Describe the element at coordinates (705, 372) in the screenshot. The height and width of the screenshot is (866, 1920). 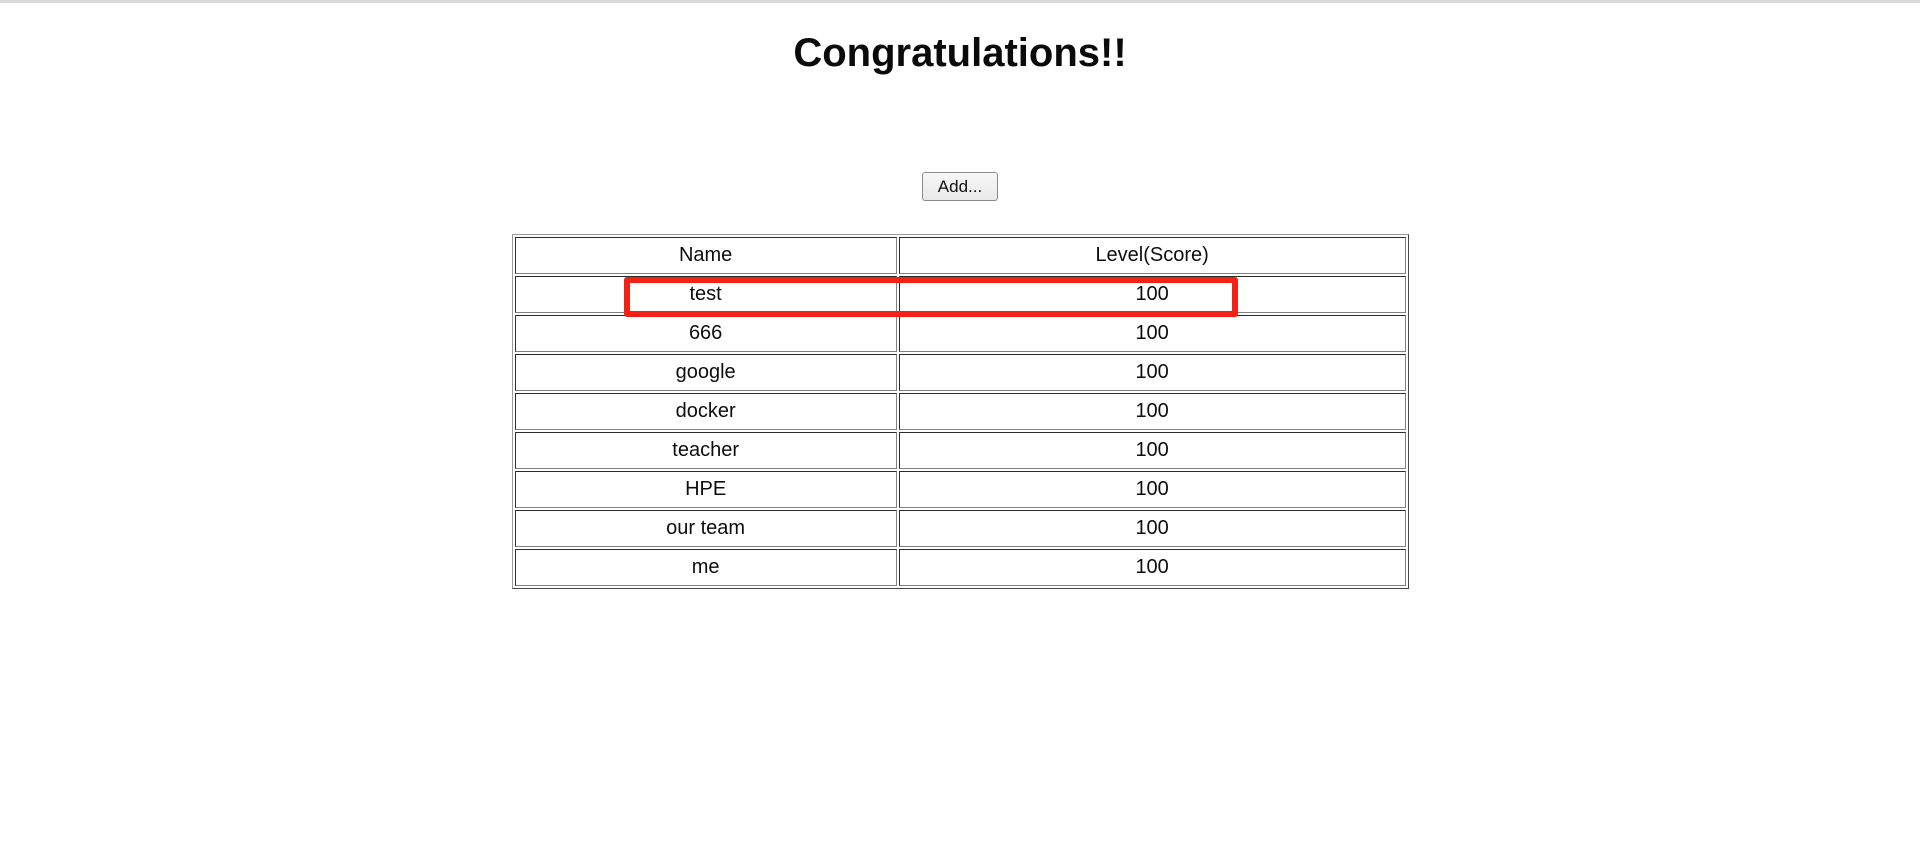
I see `name-cell: google` at that location.